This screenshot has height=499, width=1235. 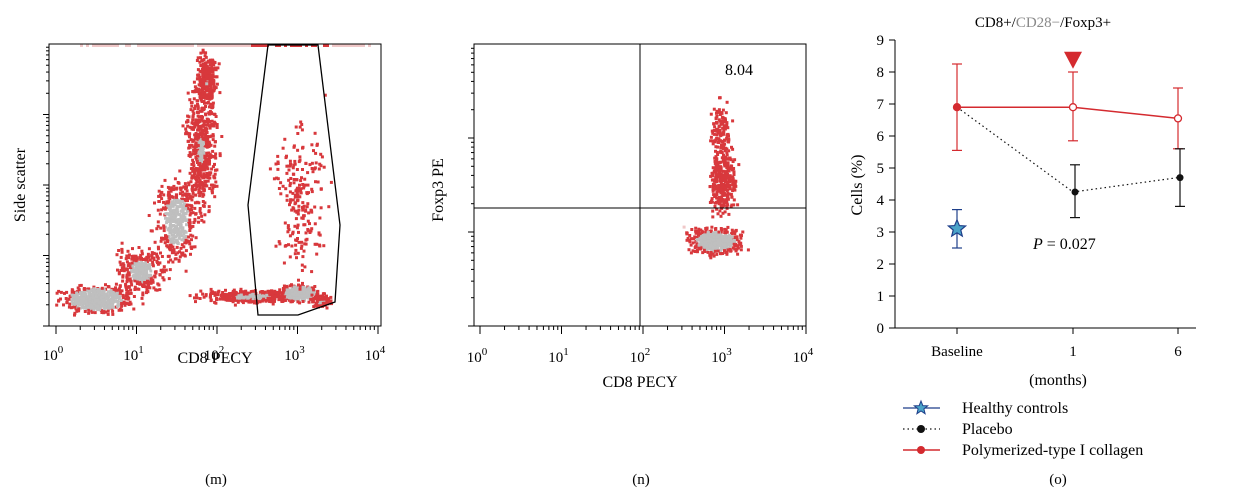 What do you see at coordinates (641, 480) in the screenshot?
I see `n-panel-label: (n)` at bounding box center [641, 480].